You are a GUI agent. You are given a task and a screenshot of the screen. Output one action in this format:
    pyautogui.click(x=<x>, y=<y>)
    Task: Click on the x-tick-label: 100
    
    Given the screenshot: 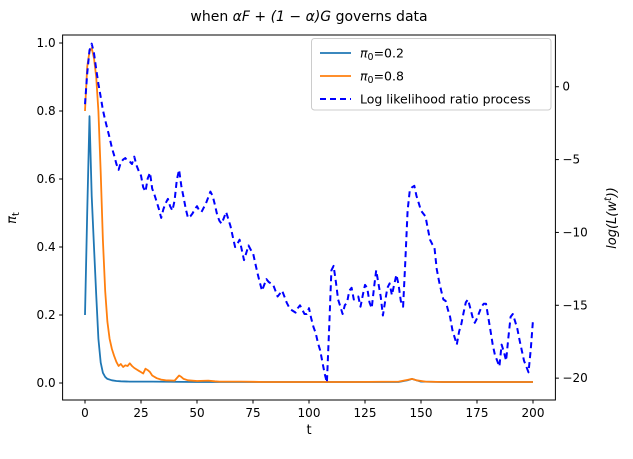 What is the action you would take?
    pyautogui.click(x=309, y=413)
    